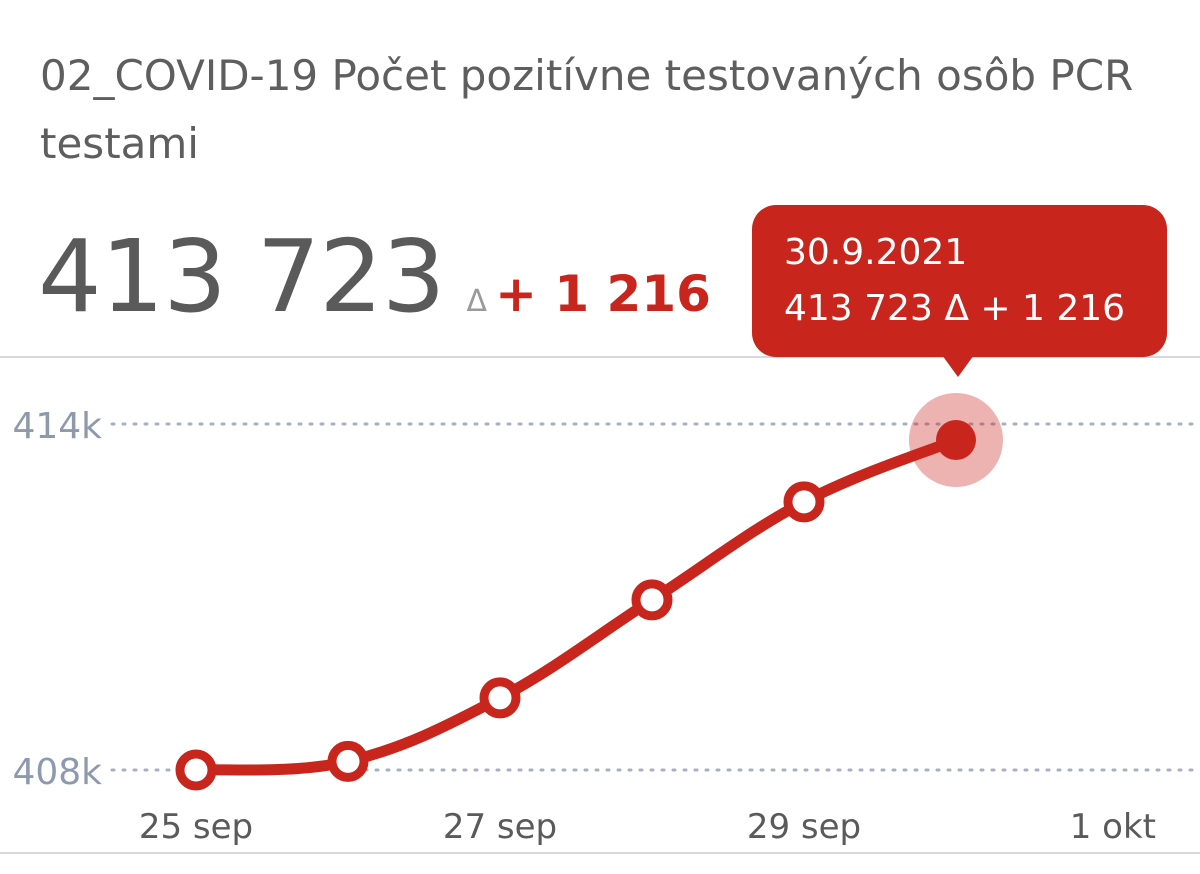 The height and width of the screenshot is (874, 1200). What do you see at coordinates (959, 281) in the screenshot?
I see `data-tooltip: 30.9.2021 413 723 Δ + 1 216` at bounding box center [959, 281].